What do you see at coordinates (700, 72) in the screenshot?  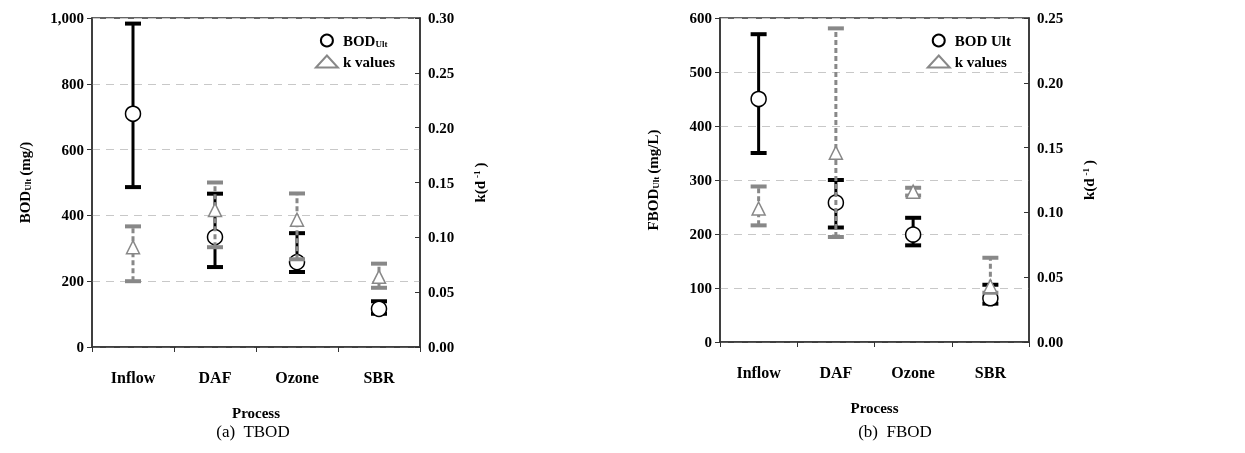 I see `y-tick-label: 500` at bounding box center [700, 72].